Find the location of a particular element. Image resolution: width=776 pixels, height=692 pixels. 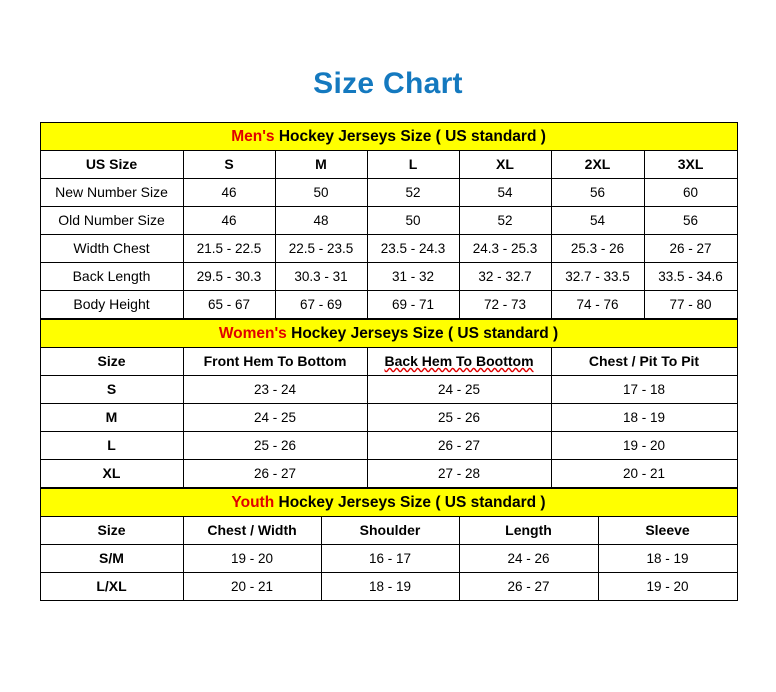

column-header: US Size is located at coordinates (111, 164).